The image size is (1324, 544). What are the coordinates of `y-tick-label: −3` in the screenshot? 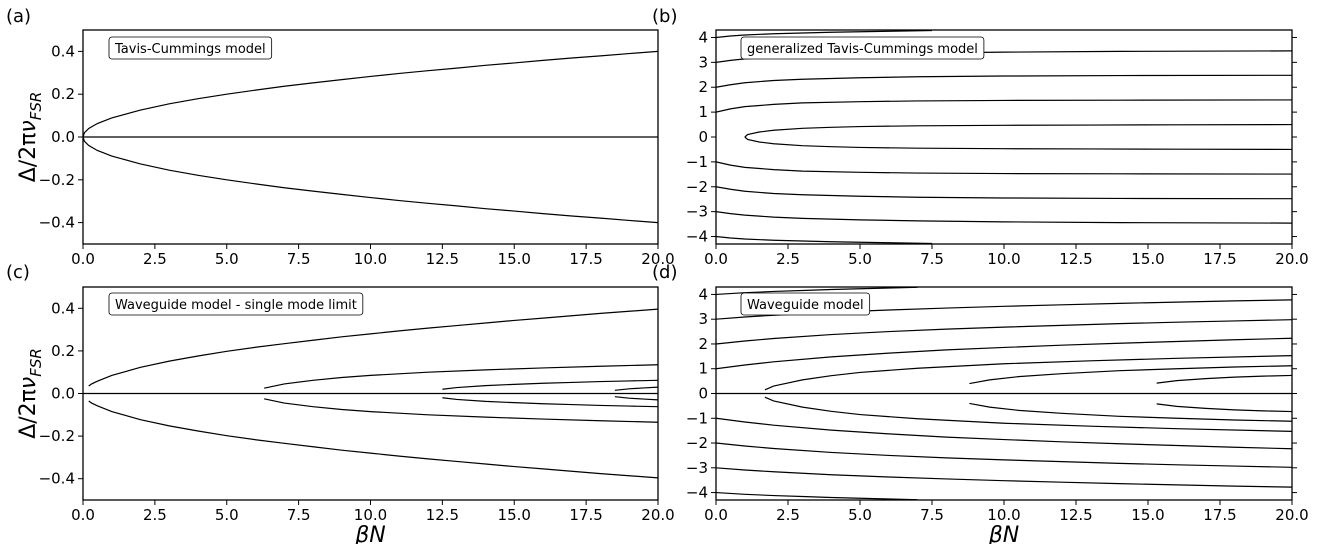 It's located at (697, 212).